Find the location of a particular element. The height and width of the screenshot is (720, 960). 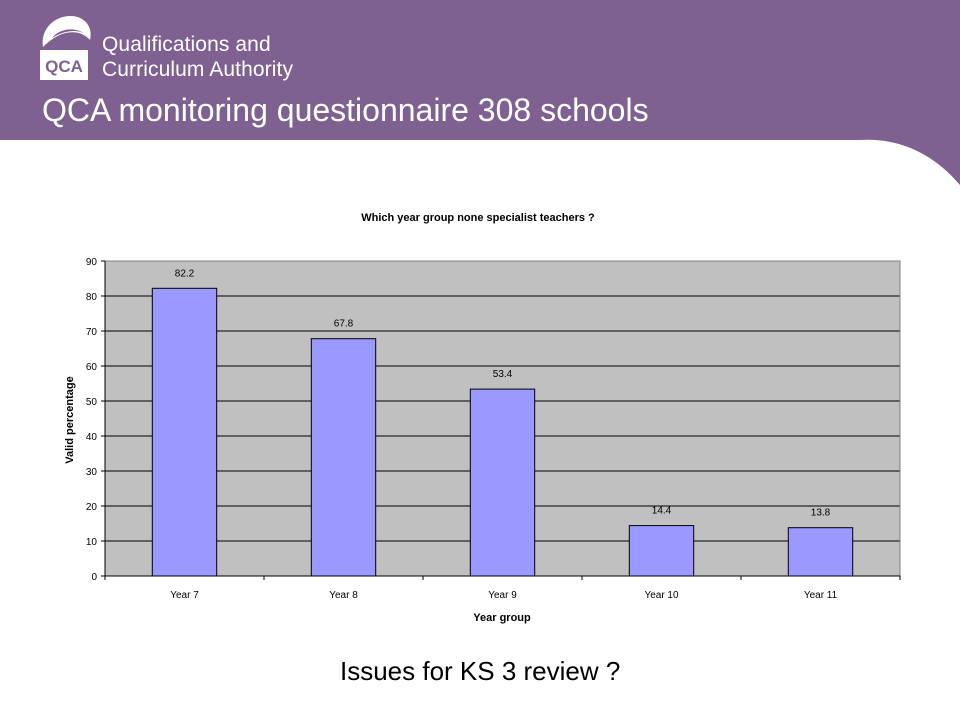

y-tick-label: 70 is located at coordinates (92, 332).